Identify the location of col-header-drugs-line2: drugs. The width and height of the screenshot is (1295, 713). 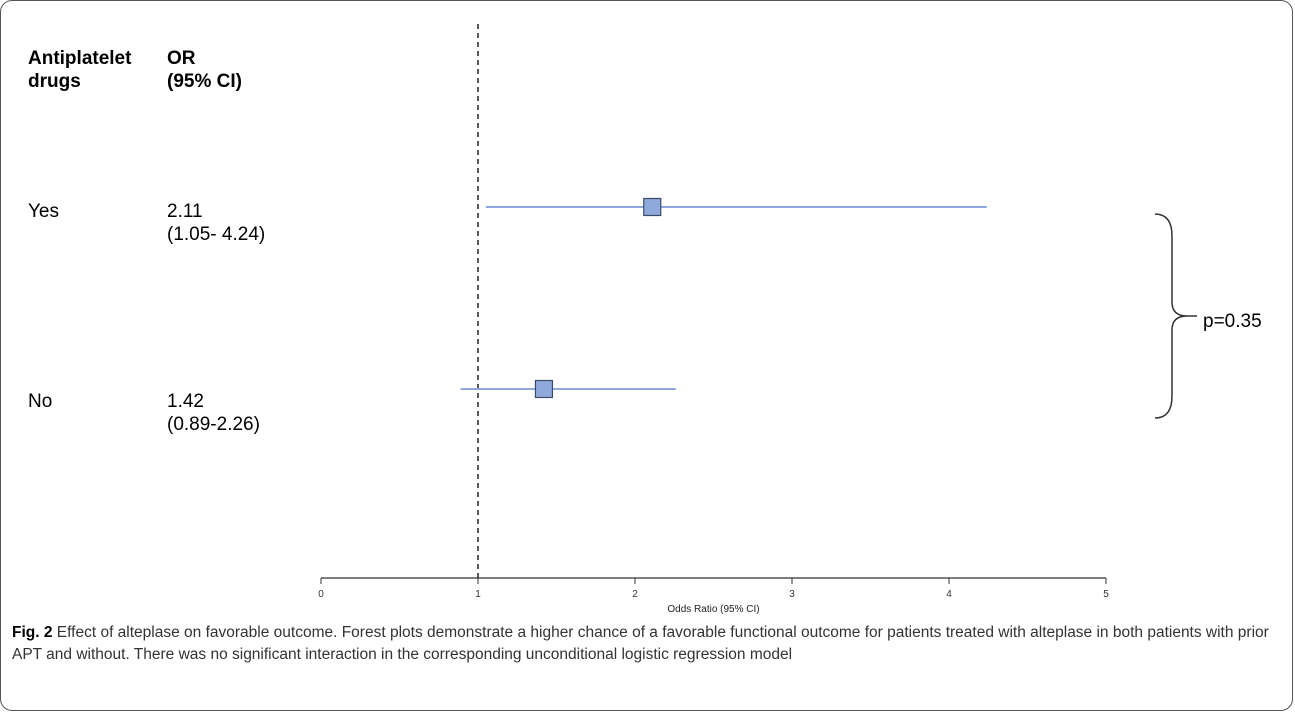
(54, 81).